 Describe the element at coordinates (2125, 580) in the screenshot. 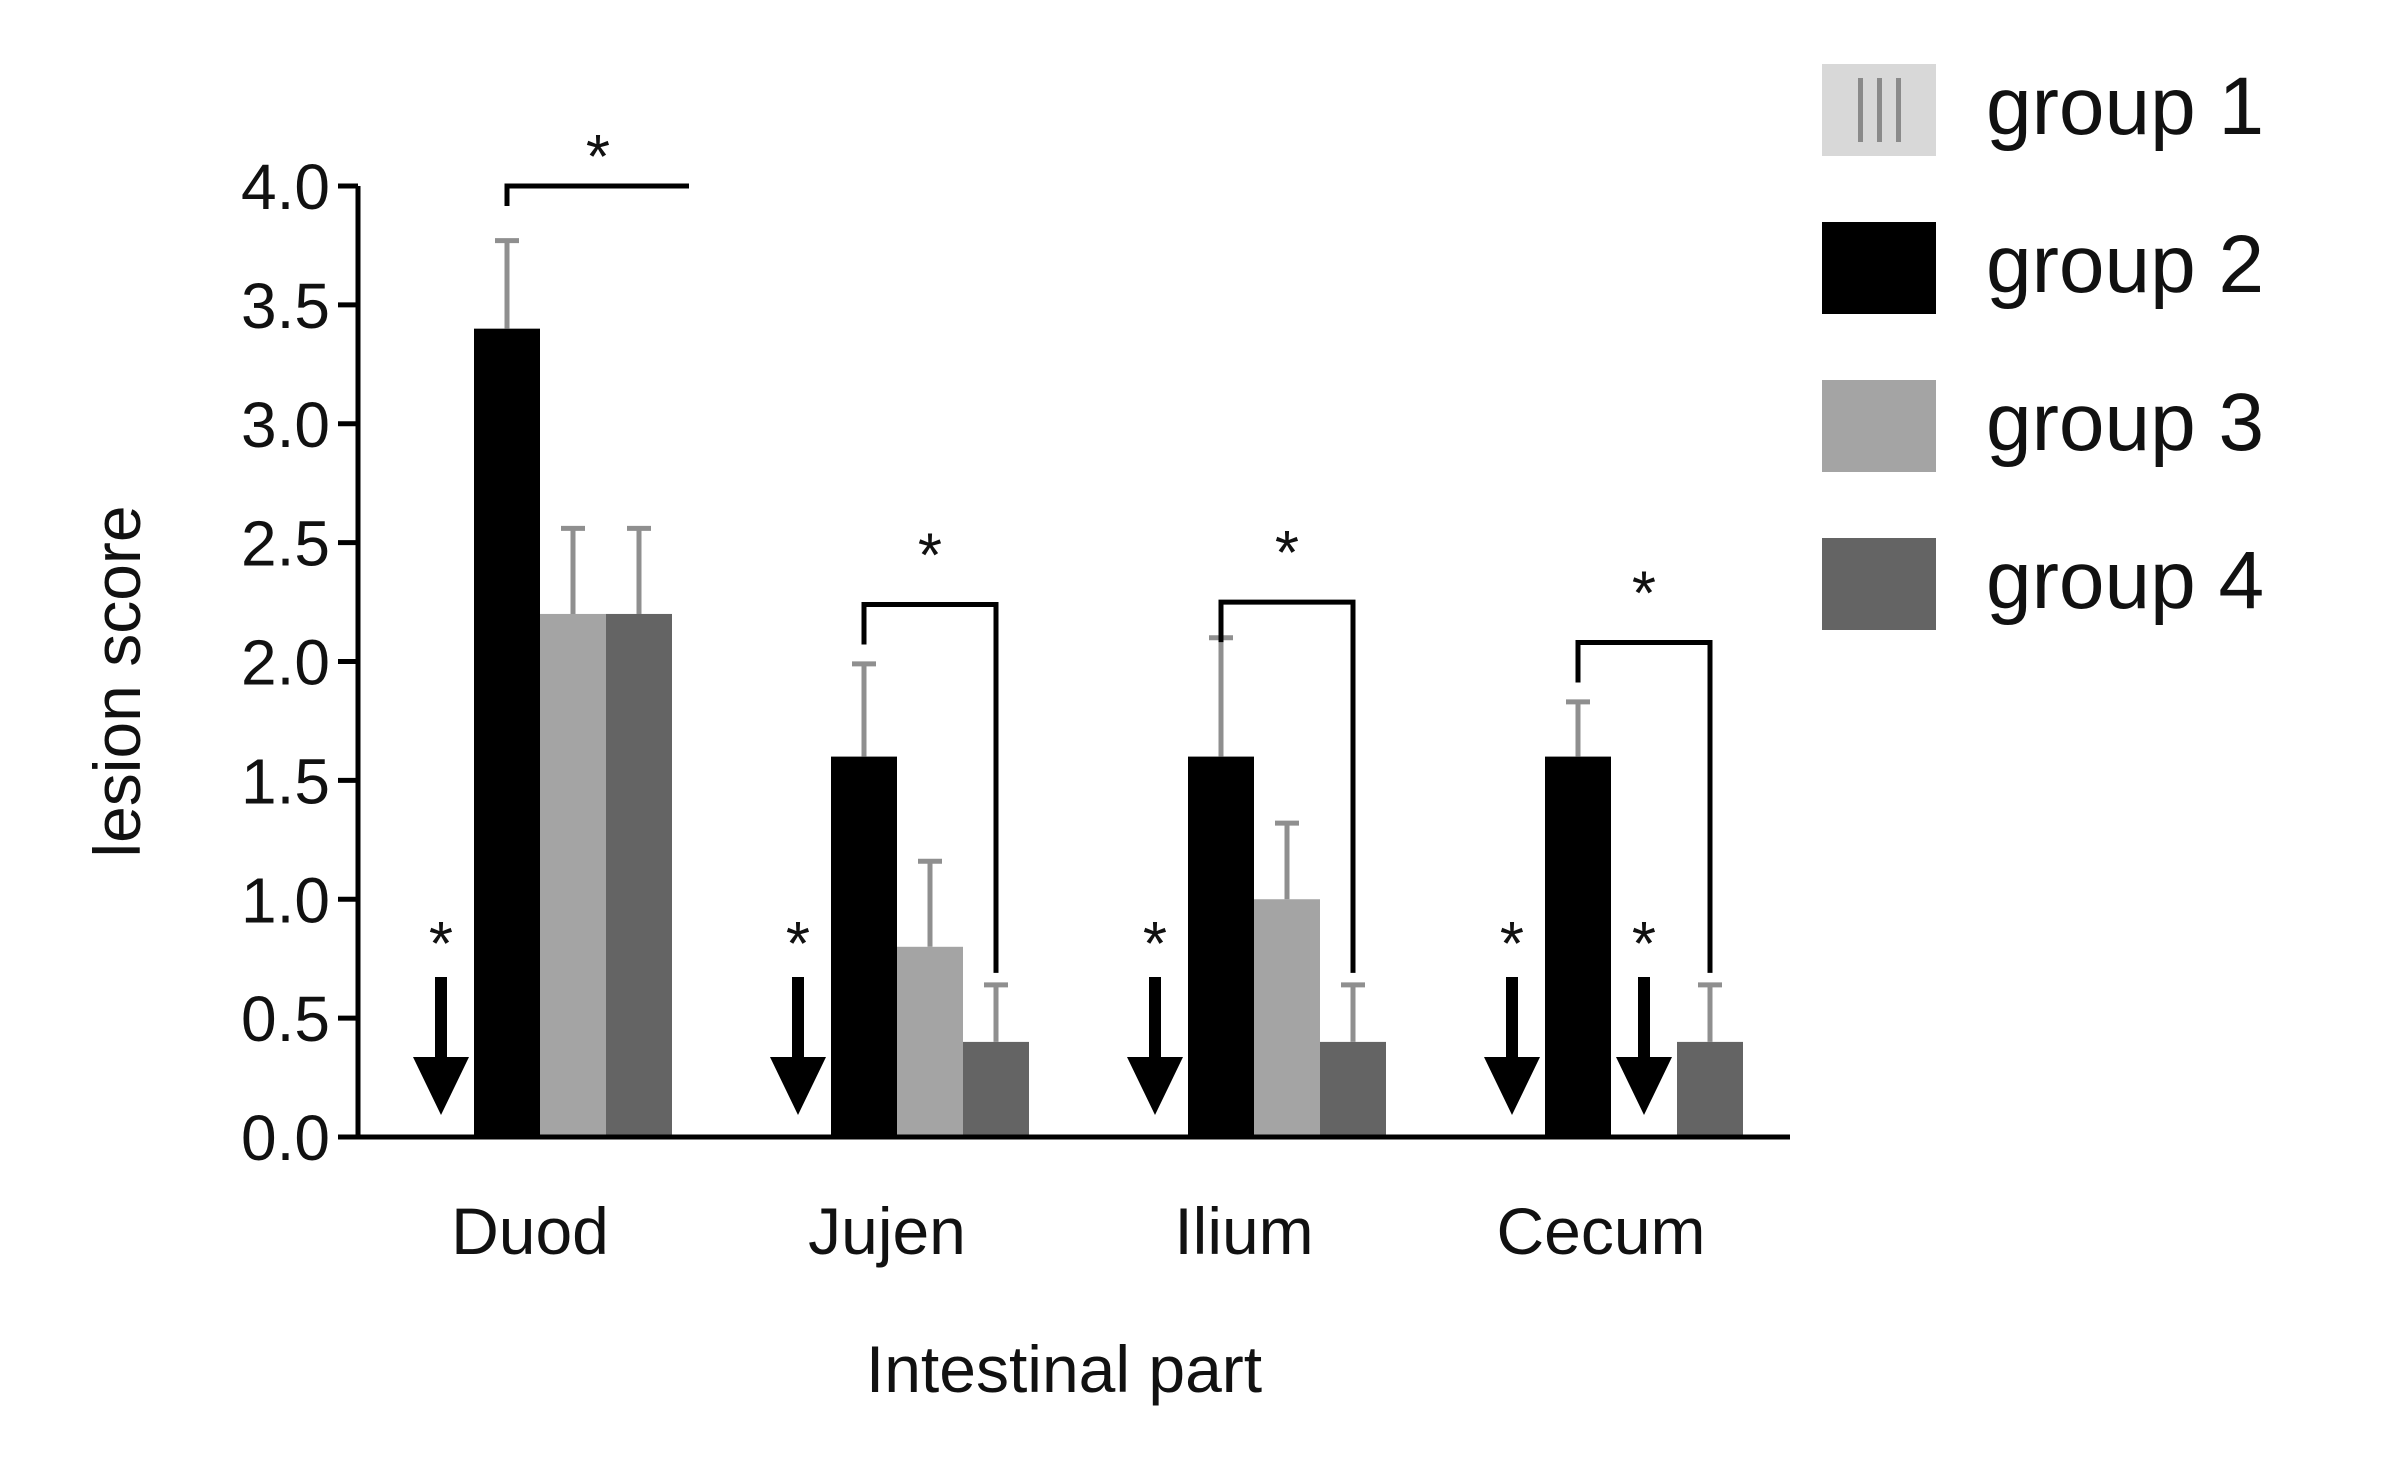

I see `legend-label: group 4` at that location.